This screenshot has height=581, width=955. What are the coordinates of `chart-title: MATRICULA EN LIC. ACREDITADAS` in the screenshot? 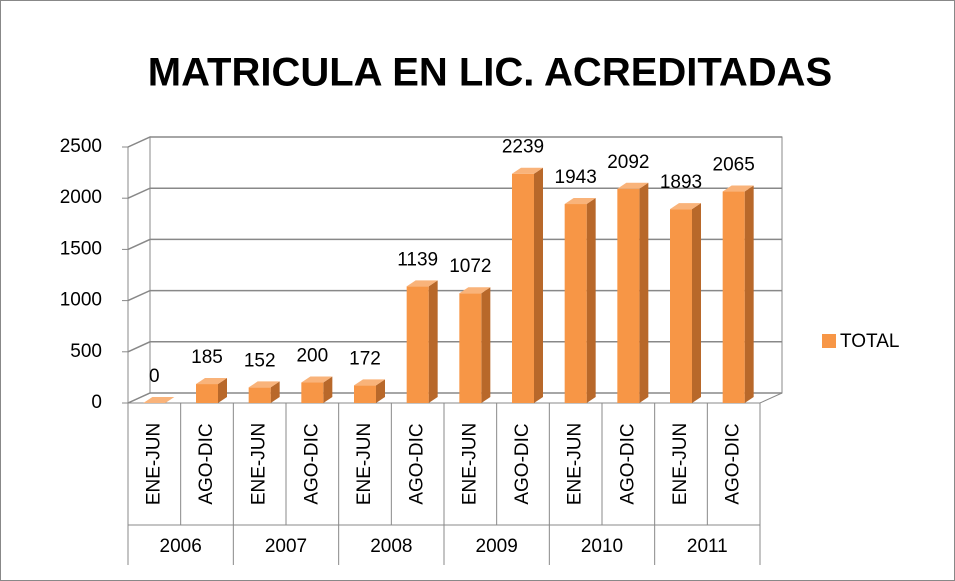 It's located at (490, 73).